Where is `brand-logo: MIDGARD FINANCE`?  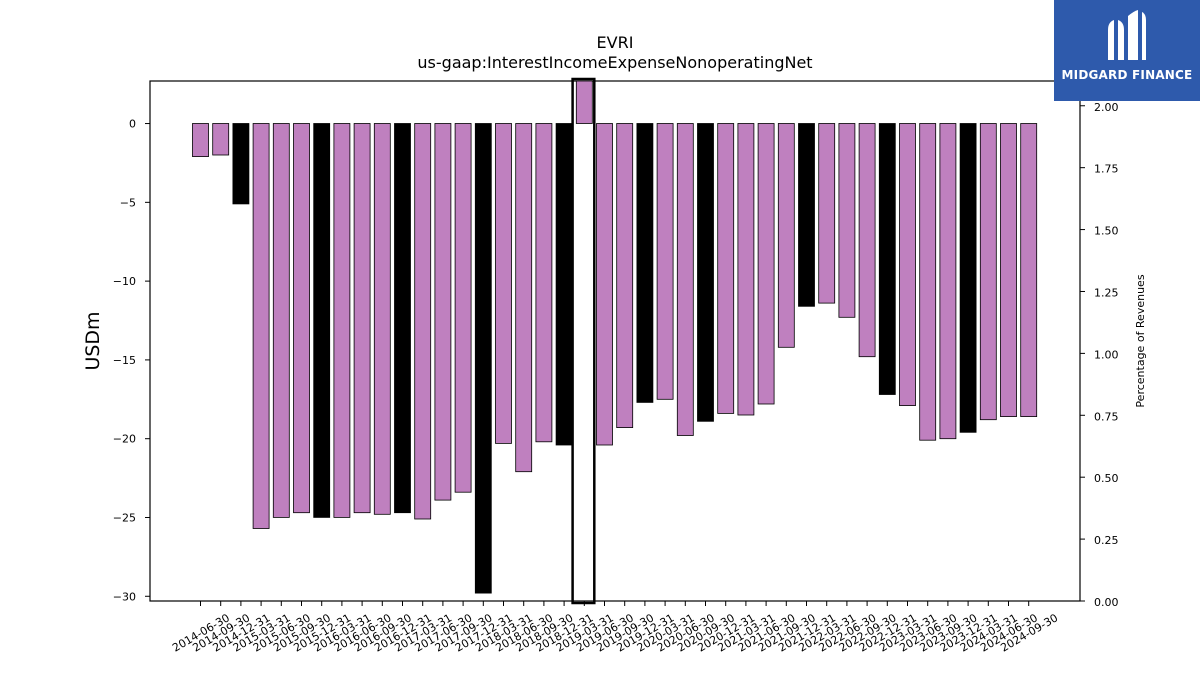
brand-logo: MIDGARD FINANCE is located at coordinates (1127, 50).